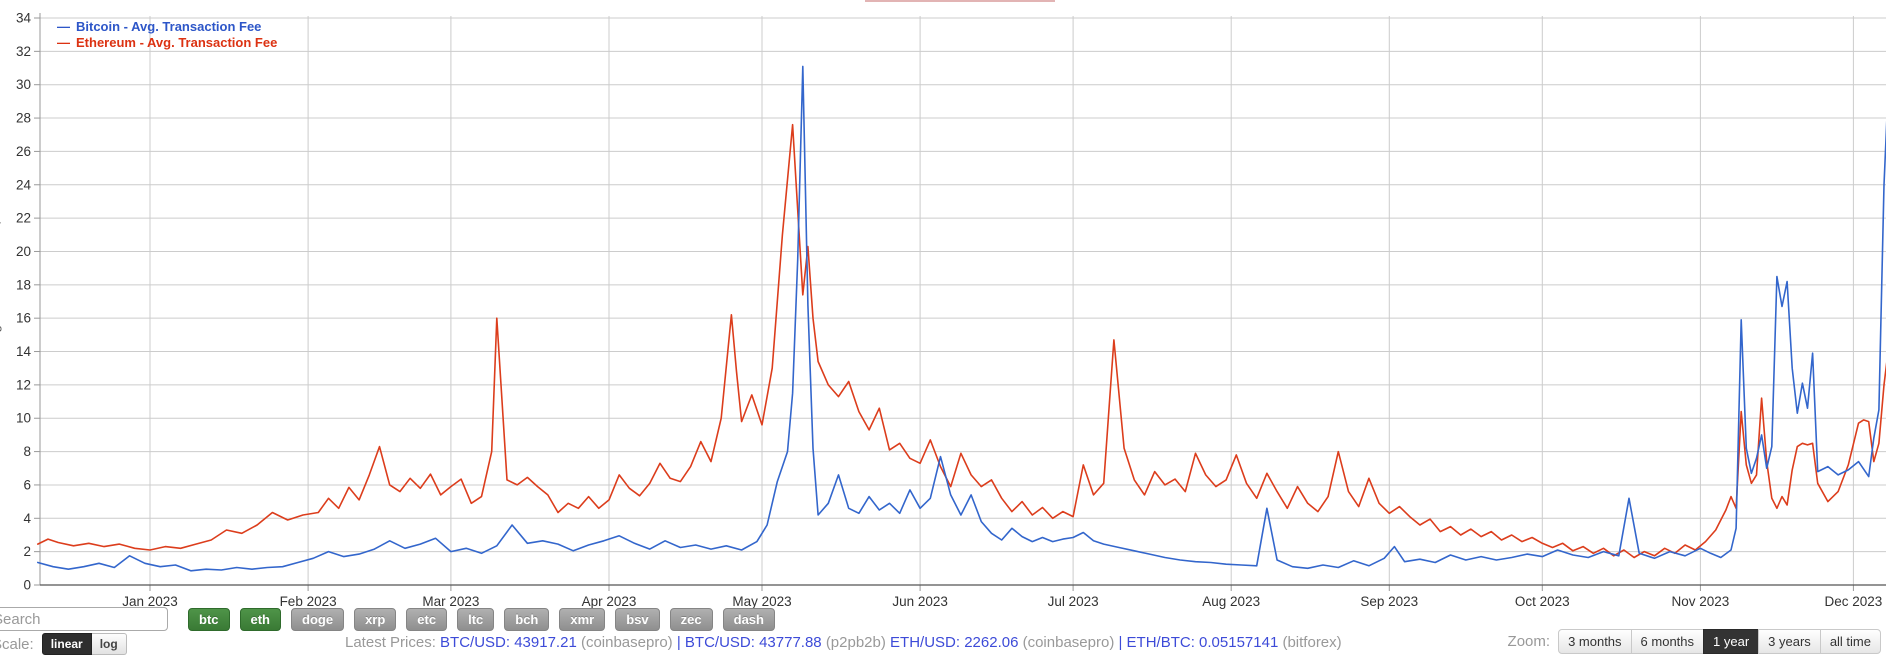  What do you see at coordinates (23, 251) in the screenshot?
I see `y-tick-label: 20` at bounding box center [23, 251].